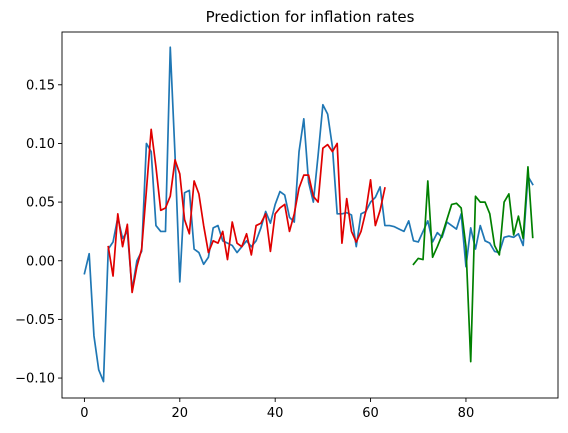 This screenshot has height=433, width=568. Describe the element at coordinates (35, 320) in the screenshot. I see `y-tick-label: −0.05` at that location.